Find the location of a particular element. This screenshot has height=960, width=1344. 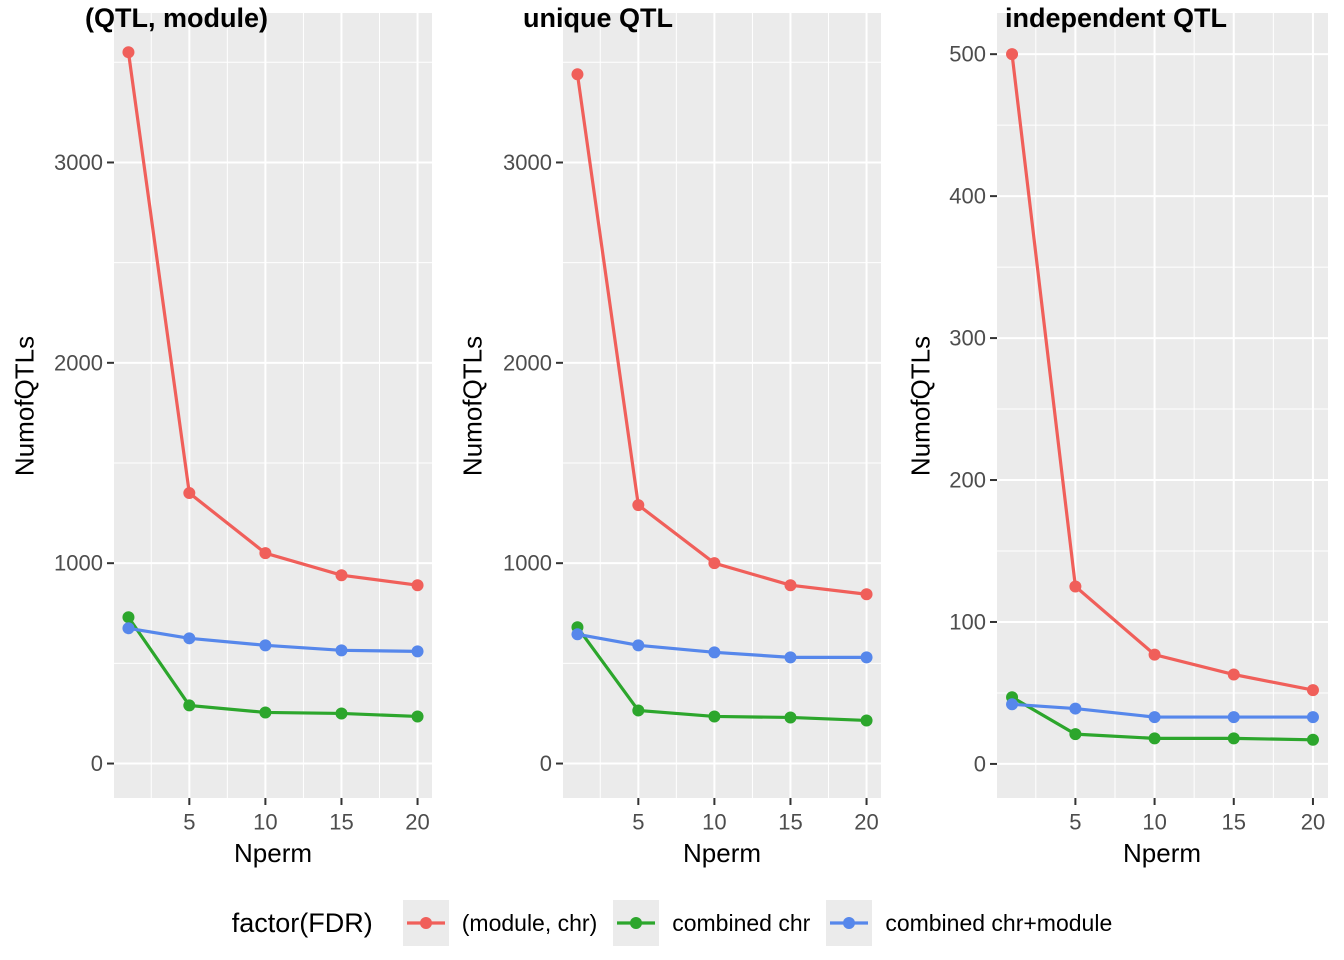

y-tick-label: 500 is located at coordinates (967, 54).